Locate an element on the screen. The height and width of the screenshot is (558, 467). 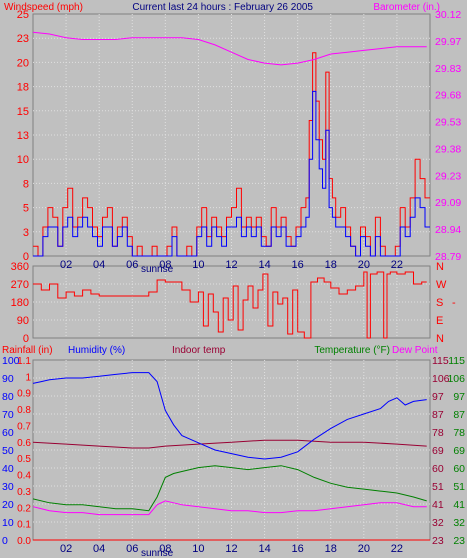
rainfall-ytick-label: 0.4 is located at coordinates (24, 476).